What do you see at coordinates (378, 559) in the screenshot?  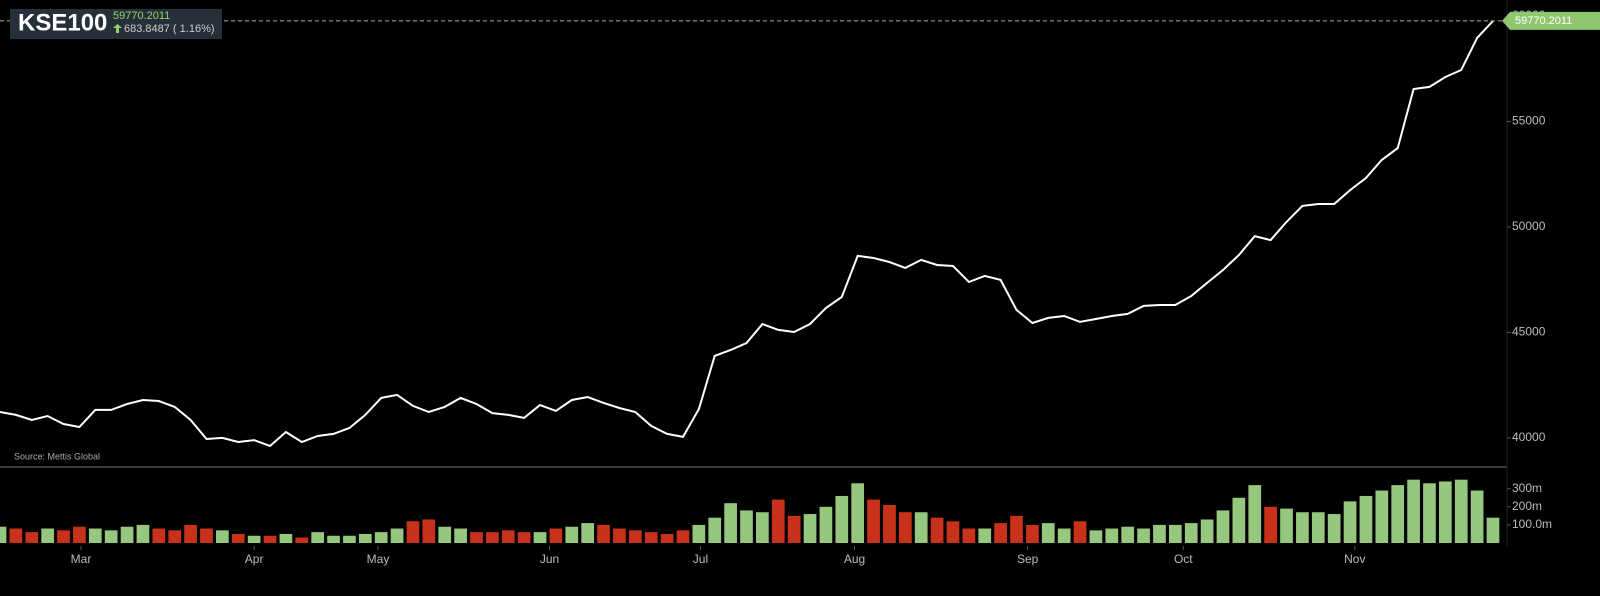 I see `x-tick-label: May` at bounding box center [378, 559].